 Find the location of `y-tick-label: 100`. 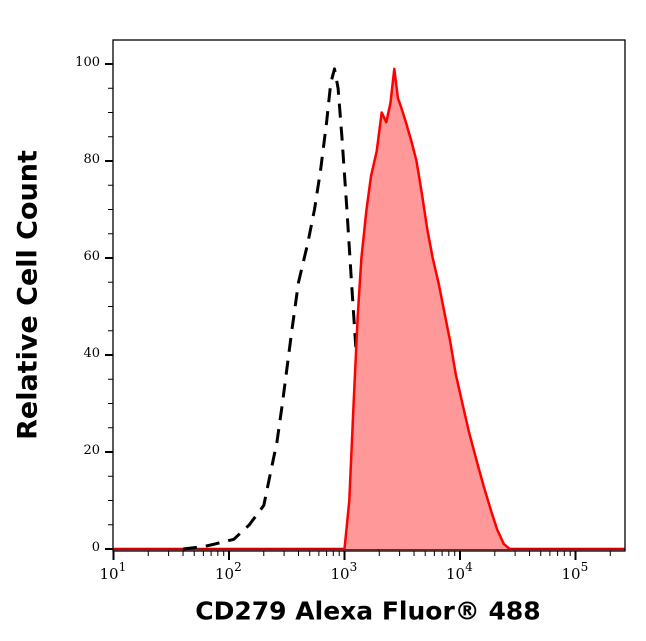

y-tick-label: 100 is located at coordinates (87, 62).